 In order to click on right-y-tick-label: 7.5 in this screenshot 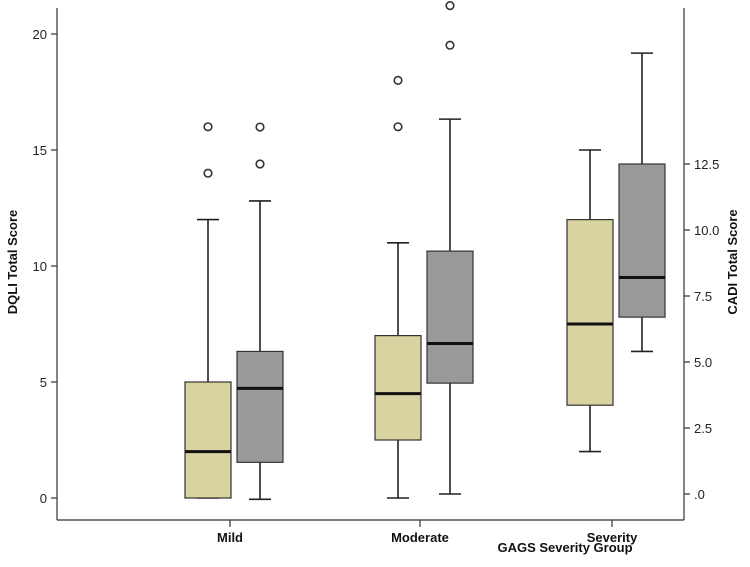, I will do `click(703, 296)`.